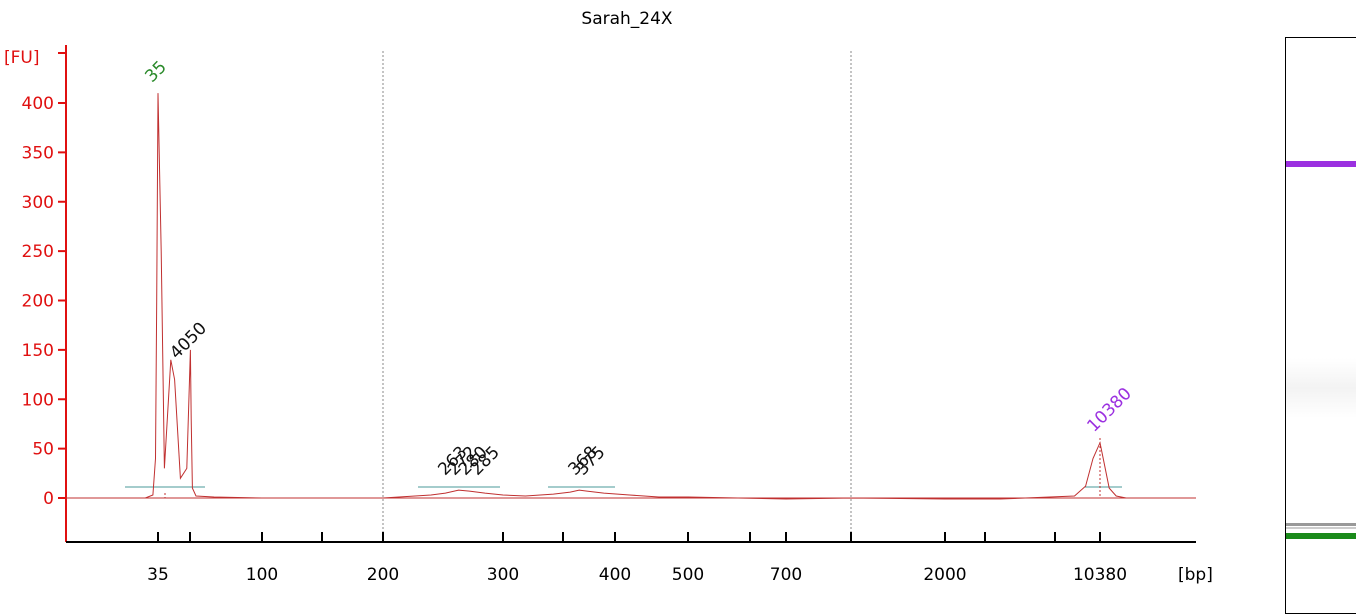 This screenshot has width=1356, height=614. What do you see at coordinates (1109, 410) in the screenshot?
I see `peak-label: 10380` at bounding box center [1109, 410].